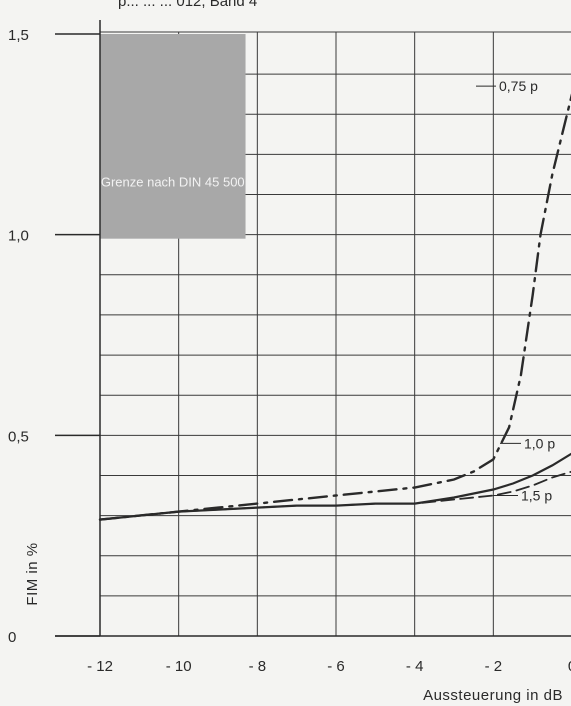 The width and height of the screenshot is (571, 706). Describe the element at coordinates (518, 86) in the screenshot. I see `series-label-1: 0,75 p` at that location.